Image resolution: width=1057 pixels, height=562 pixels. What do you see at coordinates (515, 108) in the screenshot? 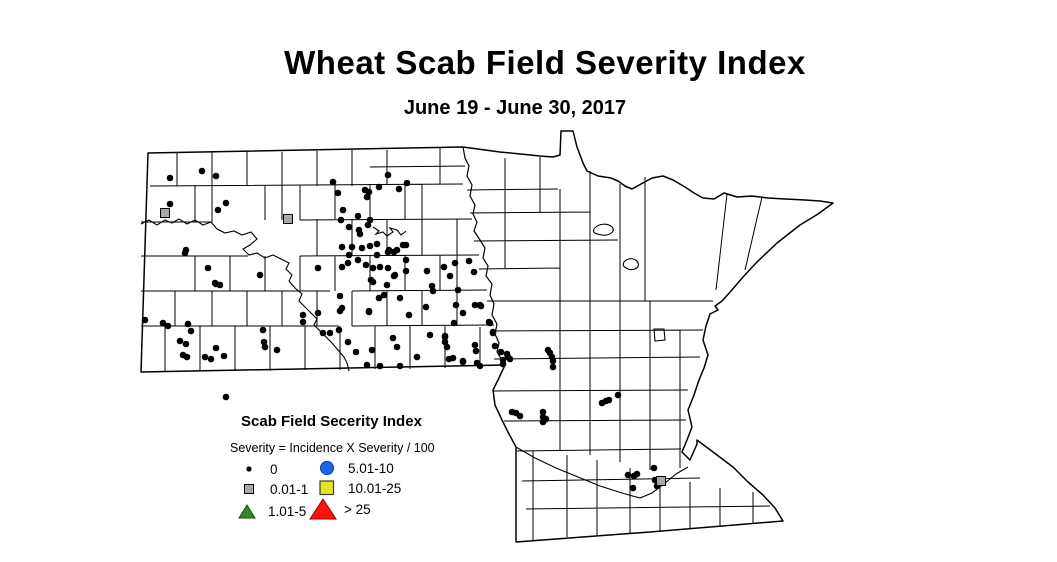
I see `page-subtitle: June 19 - June 30, 2017` at bounding box center [515, 108].